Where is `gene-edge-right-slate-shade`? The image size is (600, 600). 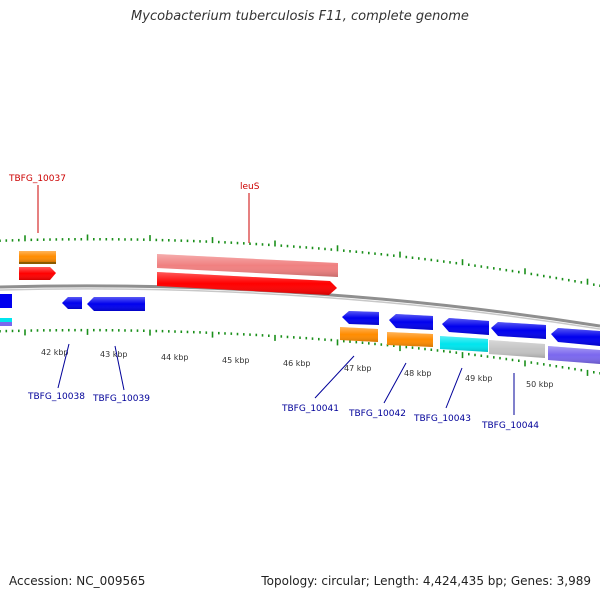
gene-edge-right-slate-shade is located at coordinates (574, 355).